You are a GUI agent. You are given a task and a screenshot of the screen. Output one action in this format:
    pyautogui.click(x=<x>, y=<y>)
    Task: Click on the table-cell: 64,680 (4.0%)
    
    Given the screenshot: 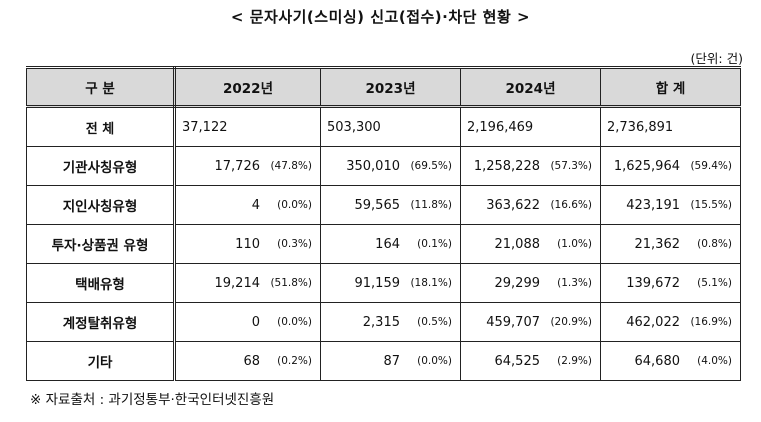 What is the action you would take?
    pyautogui.click(x=670, y=361)
    